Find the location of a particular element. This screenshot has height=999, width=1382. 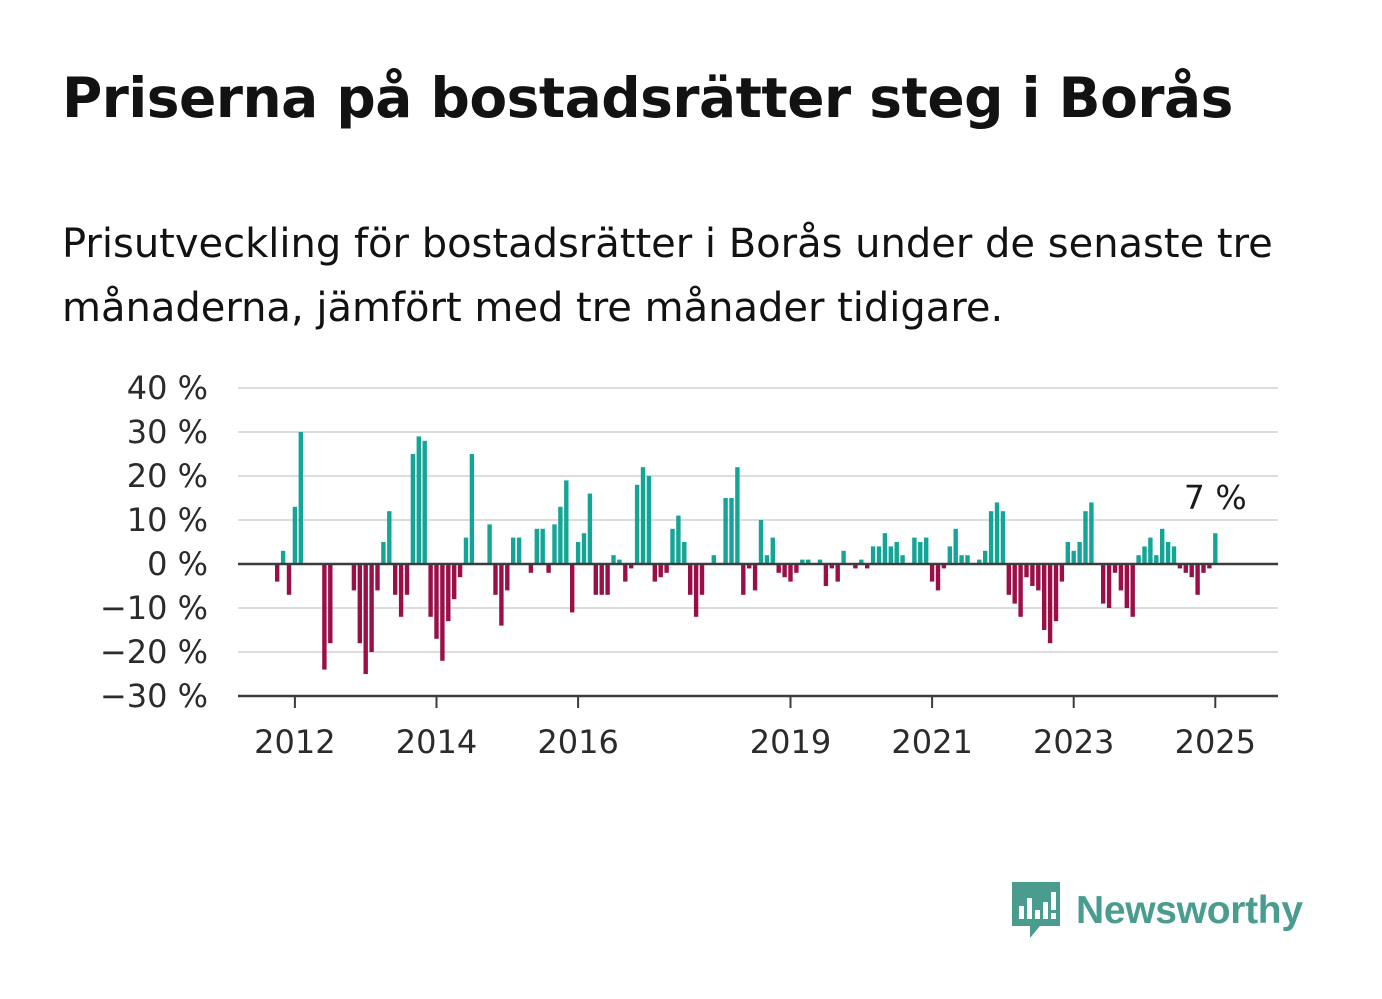

y-tick-label: −30 % is located at coordinates (154, 696).